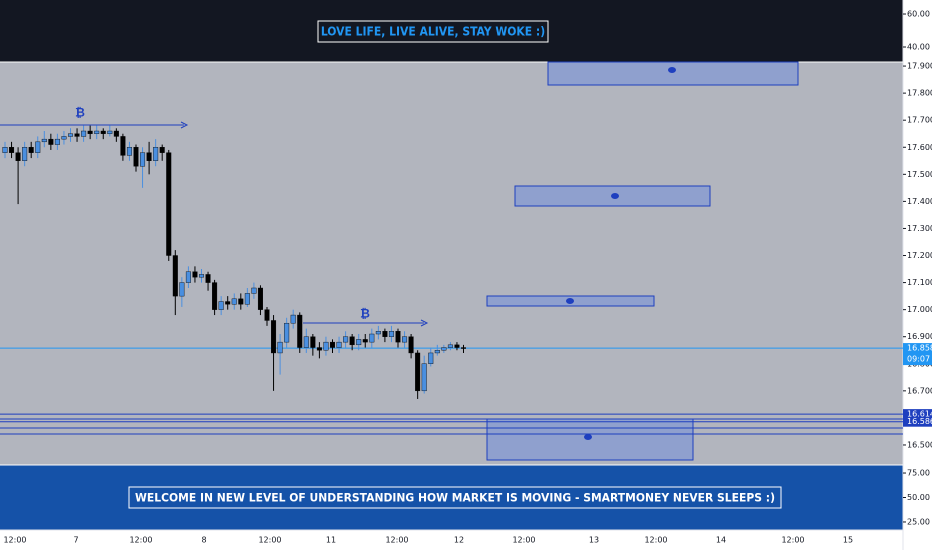  I want to click on x-tick-label: 8, so click(203, 540).